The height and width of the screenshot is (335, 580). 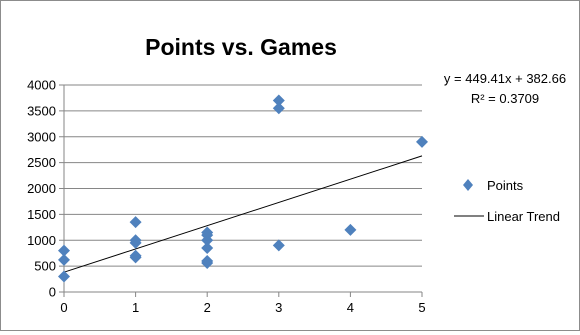 I want to click on x-tick-label: 3, so click(x=278, y=307).